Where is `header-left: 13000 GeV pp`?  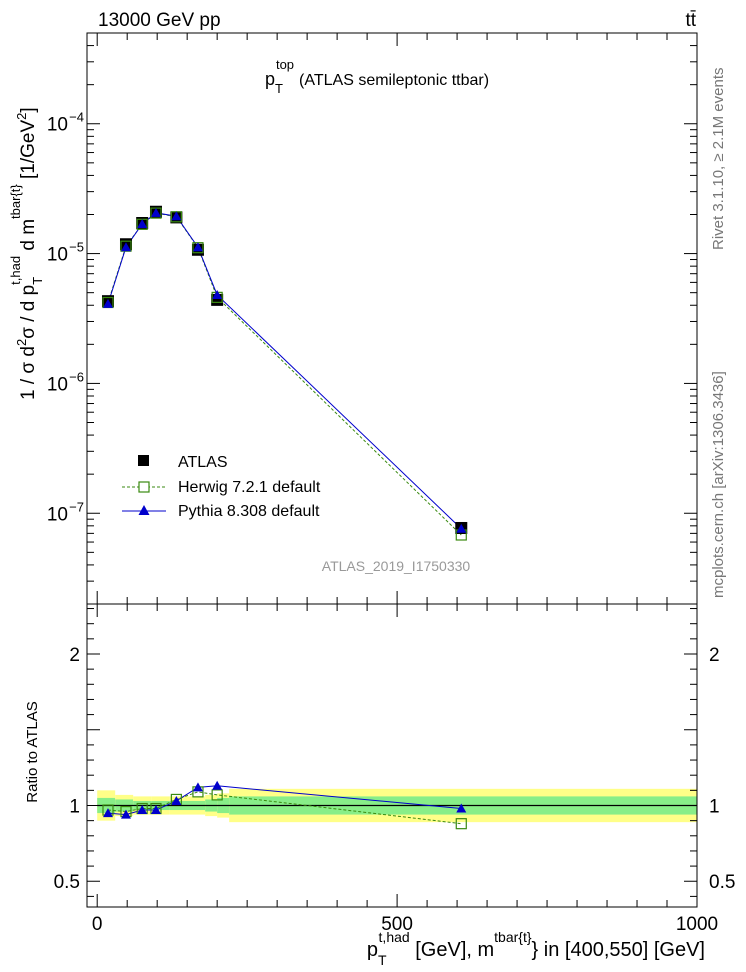
header-left: 13000 GeV pp is located at coordinates (159, 20).